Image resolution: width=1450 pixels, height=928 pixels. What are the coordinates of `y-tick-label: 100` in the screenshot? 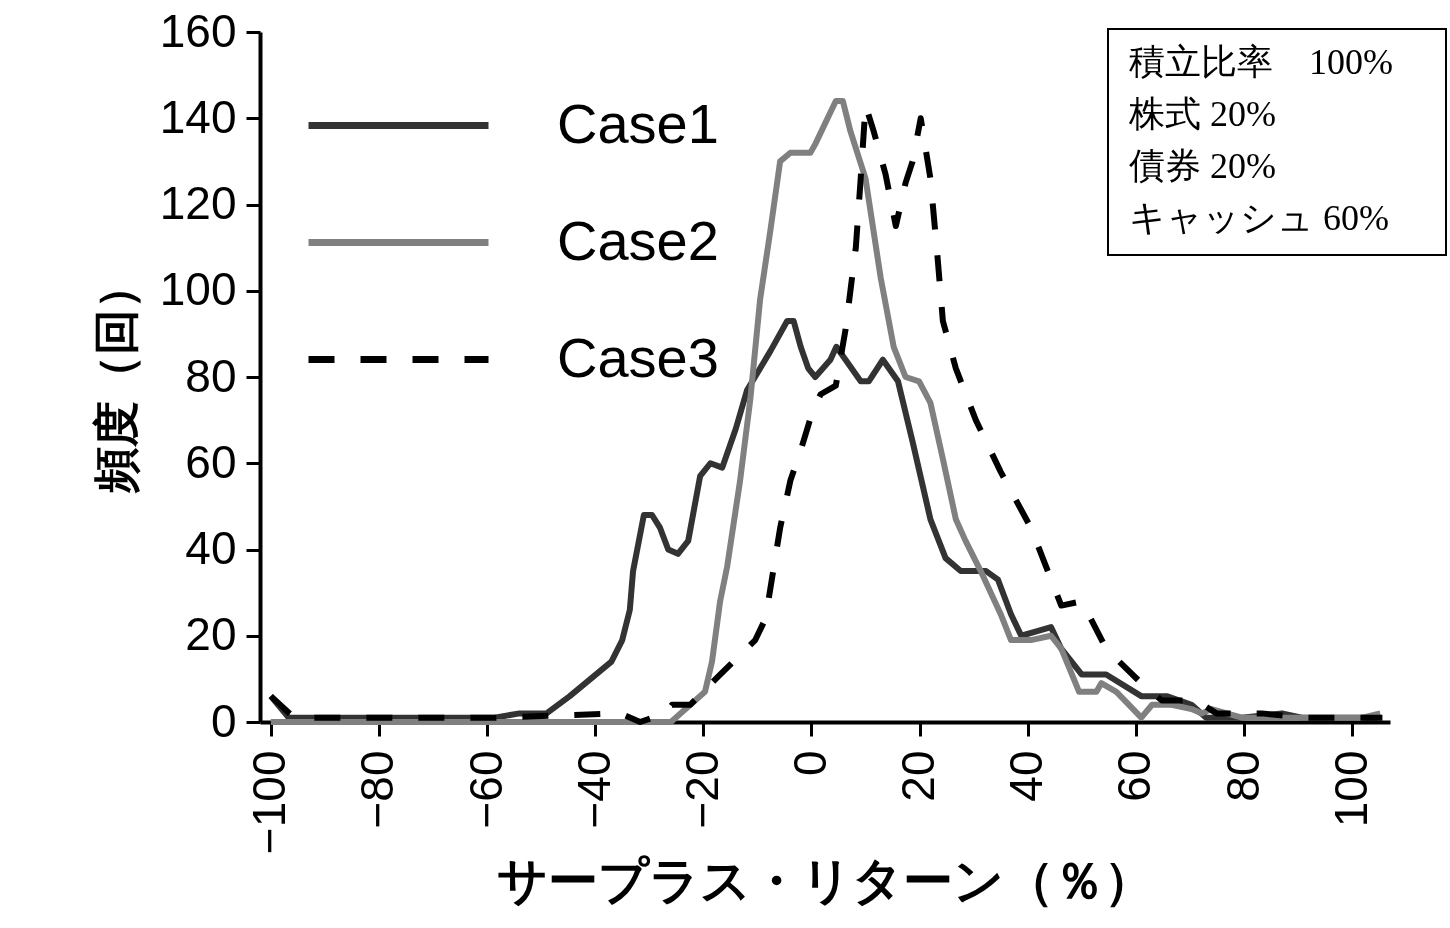 It's located at (198, 289).